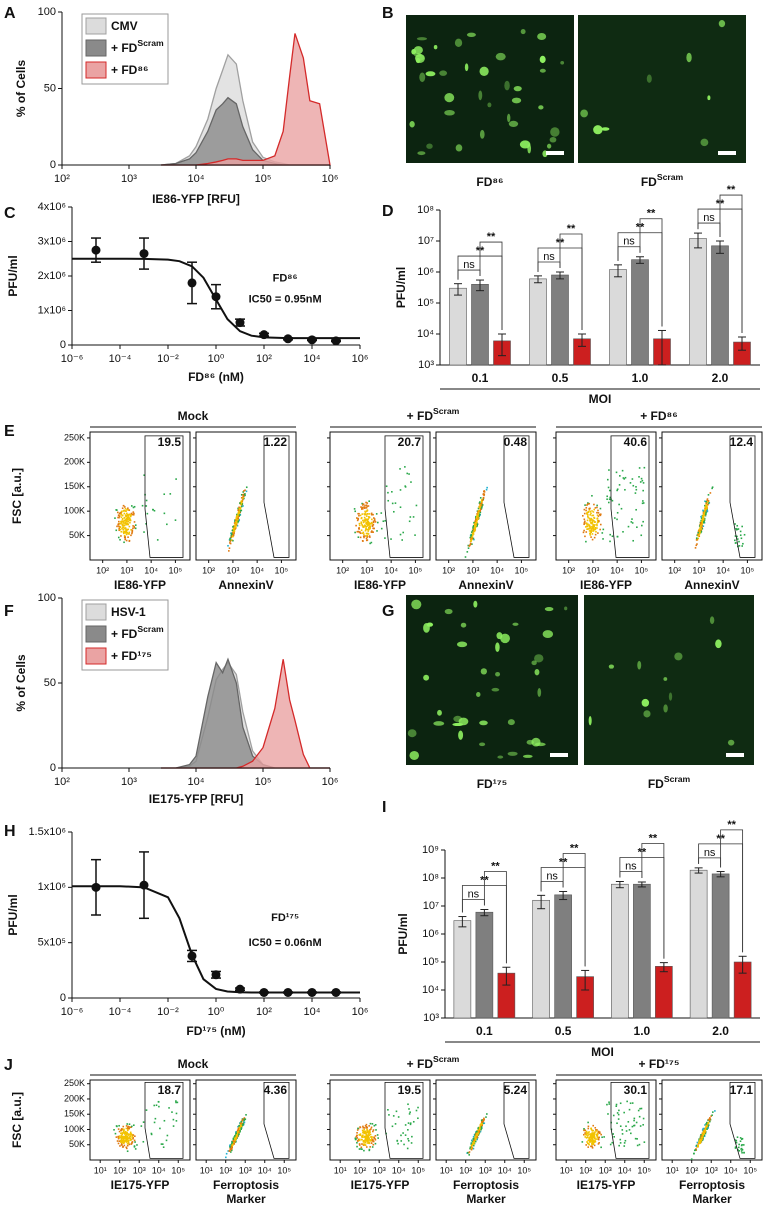 This screenshot has width=772, height=1208. What do you see at coordinates (178, 1170) in the screenshot?
I see `x-tick-label: 10⁵` at bounding box center [178, 1170].